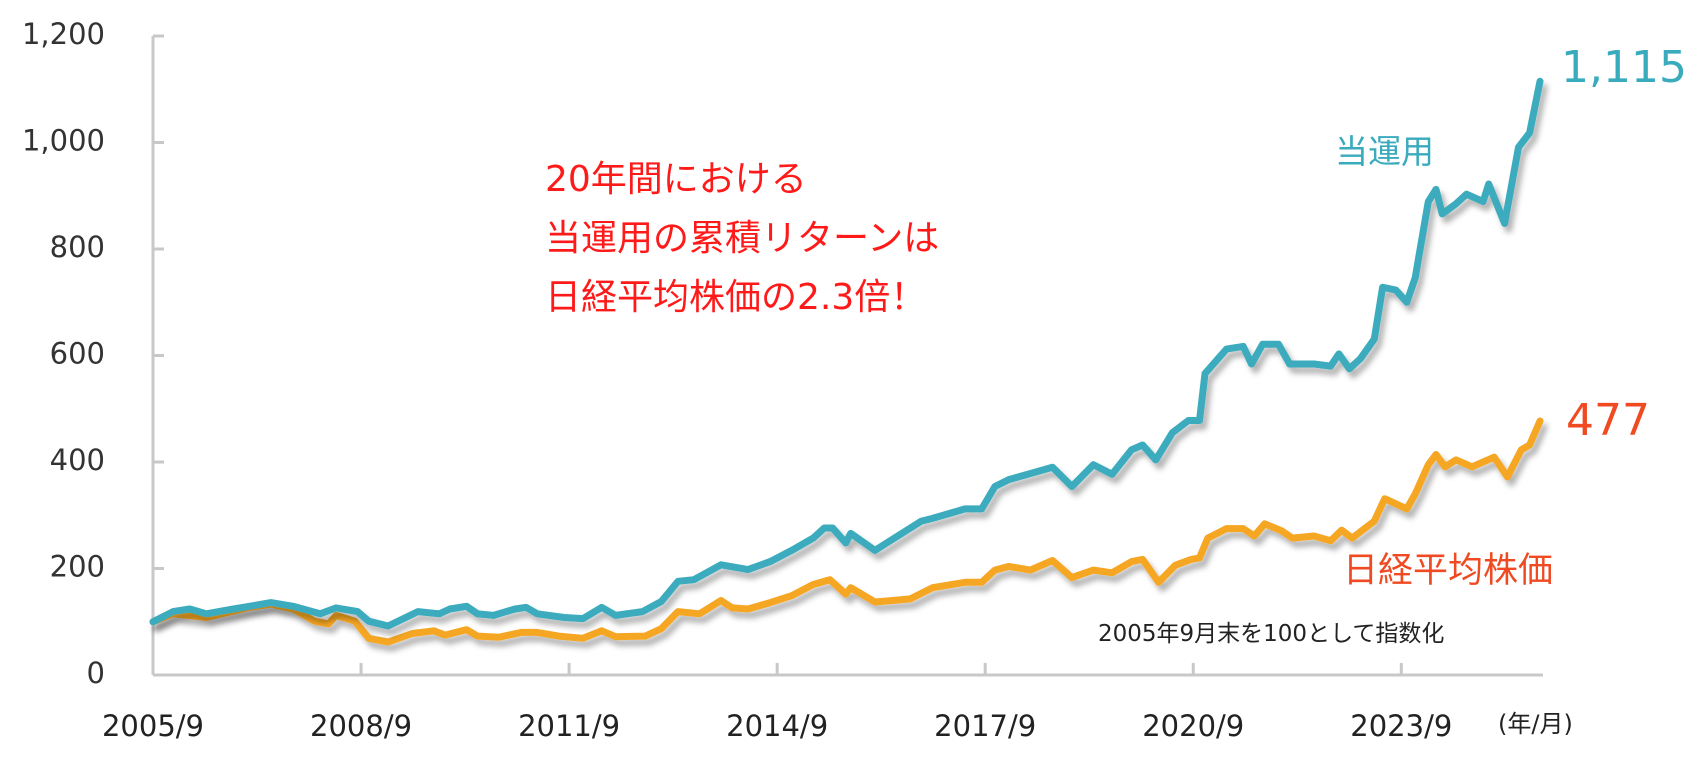 Image resolution: width=1704 pixels, height=770 pixels. I want to click on x-tick-label: 2005/9, so click(153, 726).